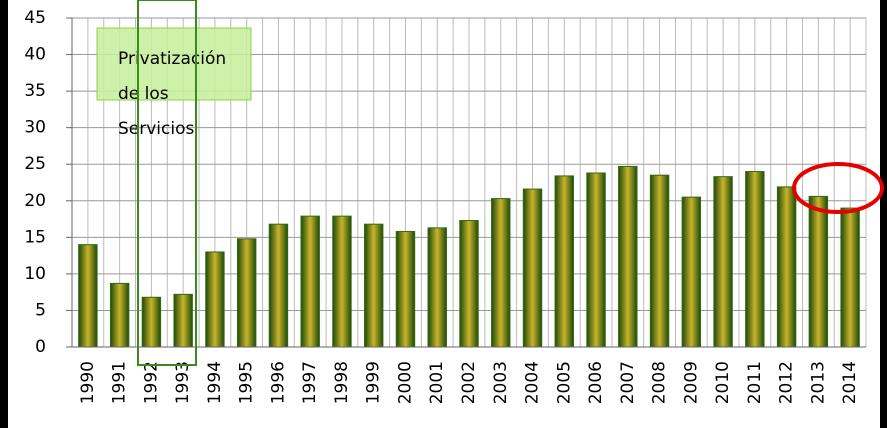  What do you see at coordinates (501, 382) in the screenshot?
I see `x-tick-label: 2003` at bounding box center [501, 382].